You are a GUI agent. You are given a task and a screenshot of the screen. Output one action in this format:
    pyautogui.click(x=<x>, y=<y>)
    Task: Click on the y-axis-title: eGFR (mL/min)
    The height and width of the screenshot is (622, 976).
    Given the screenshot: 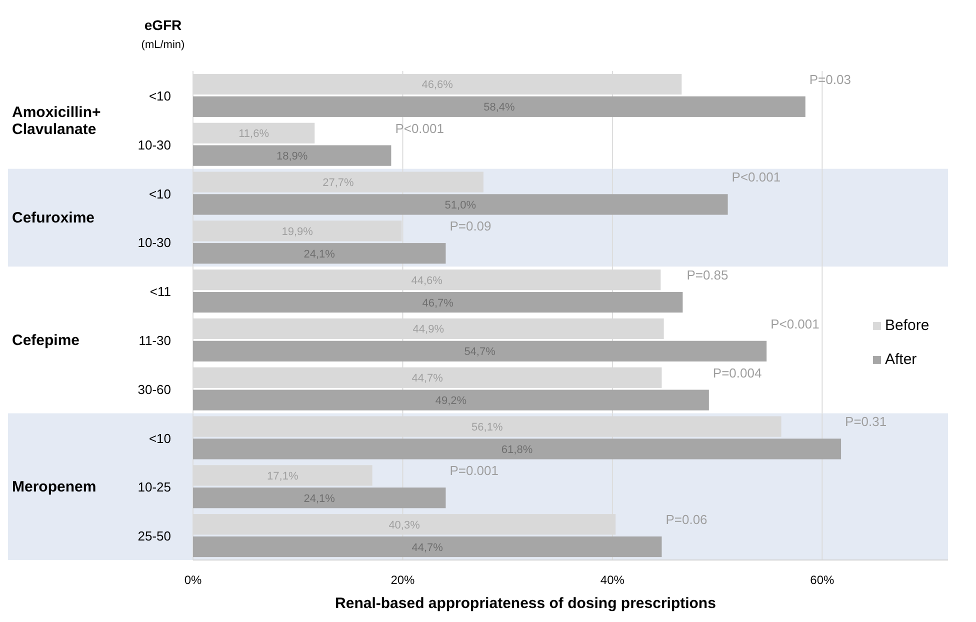 What is the action you would take?
    pyautogui.click(x=163, y=34)
    